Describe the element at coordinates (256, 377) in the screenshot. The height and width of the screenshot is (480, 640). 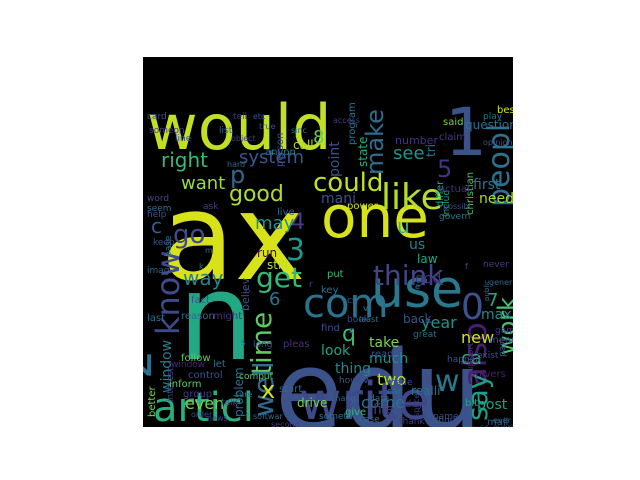
I see `word-comput-138: comput` at that location.